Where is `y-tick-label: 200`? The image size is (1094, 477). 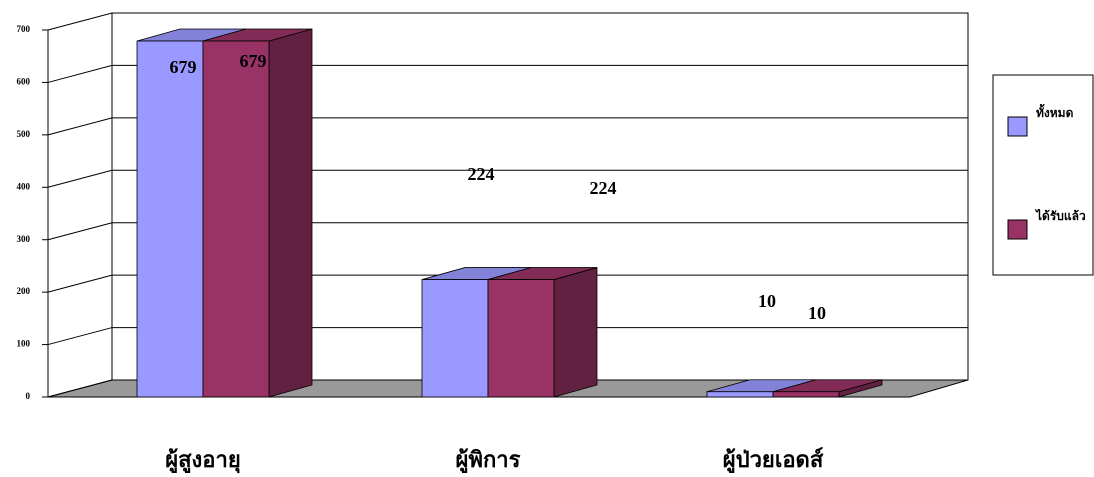
y-tick-label: 200 is located at coordinates (24, 291).